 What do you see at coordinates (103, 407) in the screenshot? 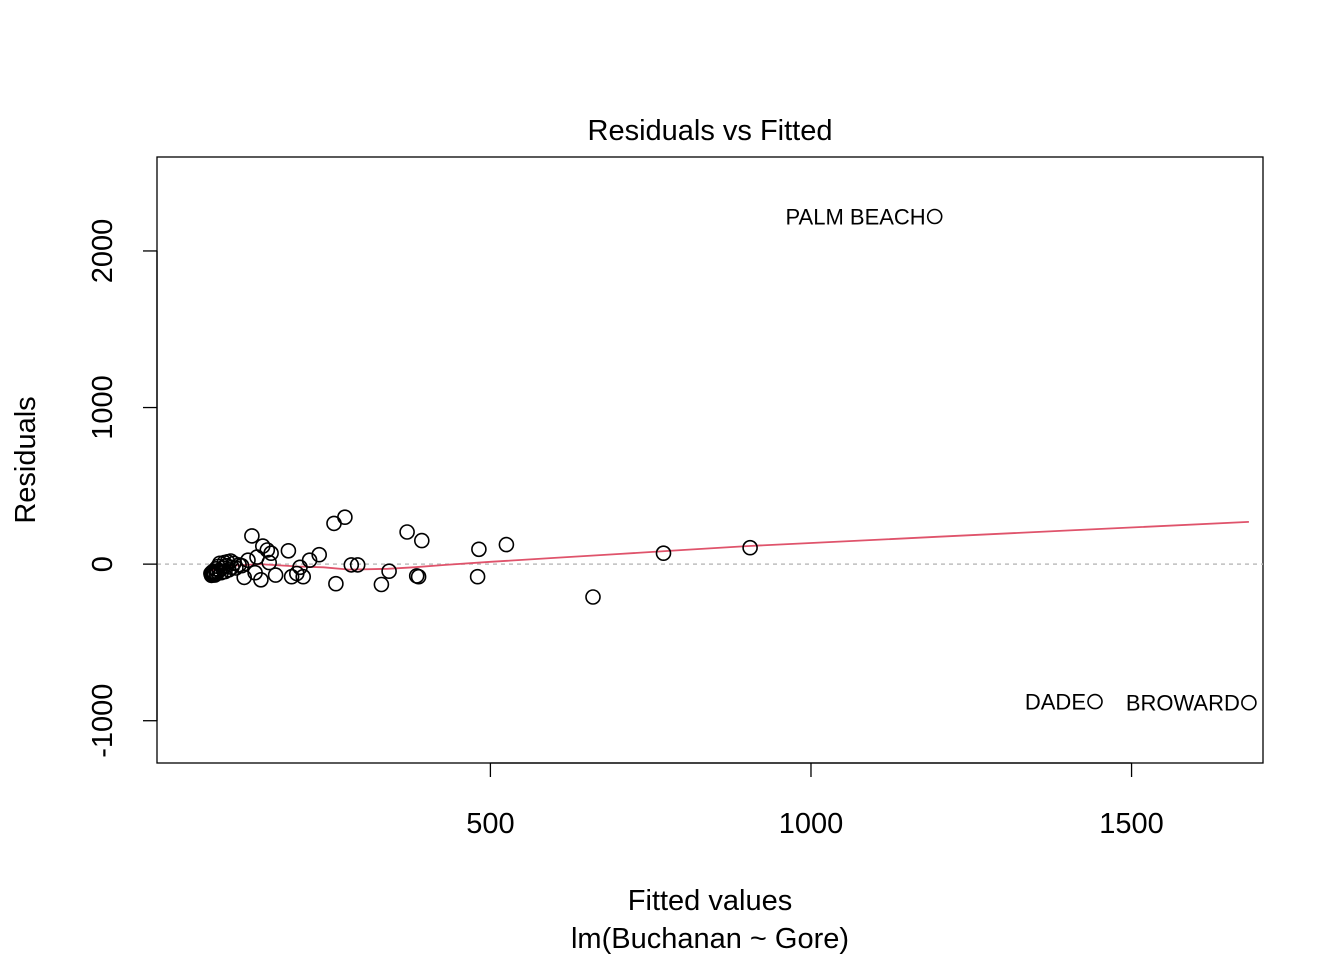
I see `y-tick-label: 1000` at bounding box center [103, 407].